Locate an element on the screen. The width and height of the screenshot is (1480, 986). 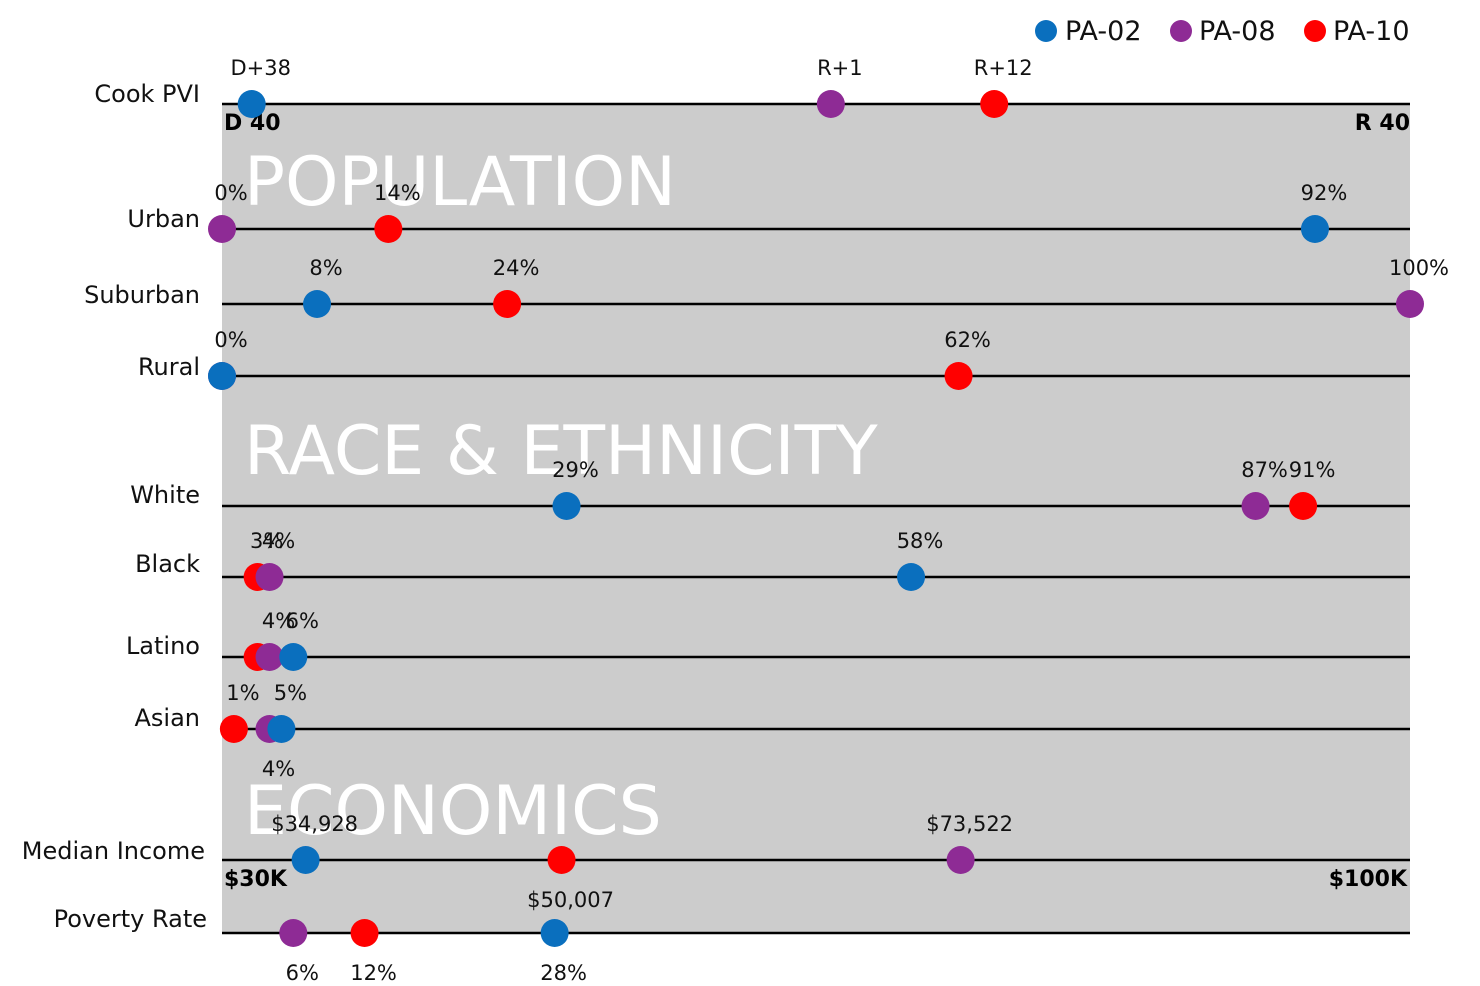
income-axis-max-label: $100K is located at coordinates (1368, 879).